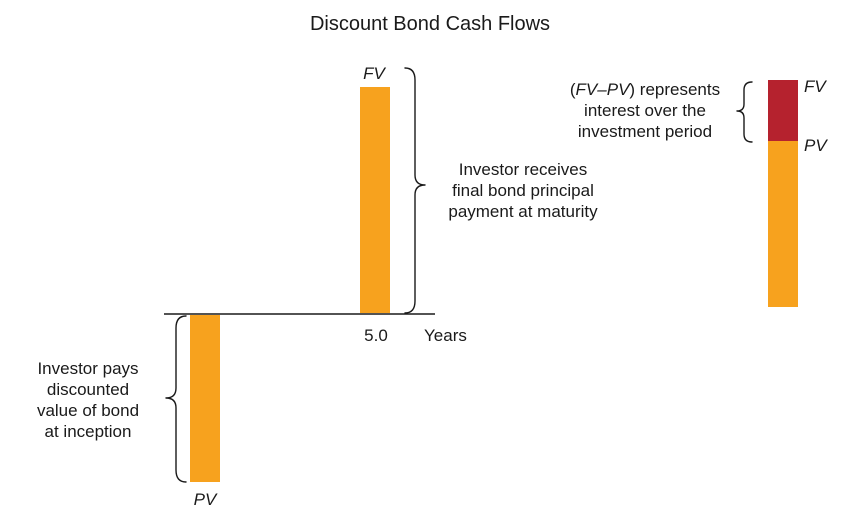  Describe the element at coordinates (783, 224) in the screenshot. I see `pv-segment-bar` at that location.